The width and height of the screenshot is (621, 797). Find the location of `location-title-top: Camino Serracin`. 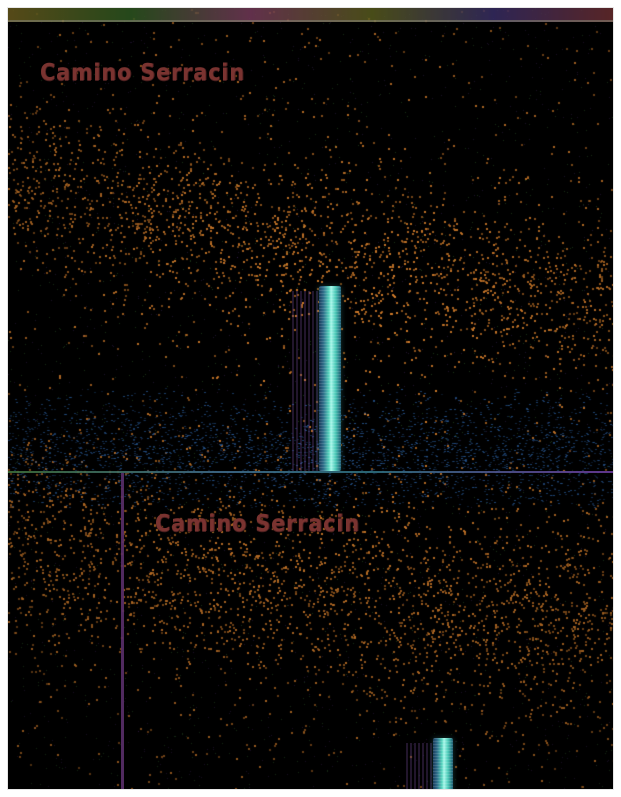

location-title-top: Camino Serracin is located at coordinates (142, 73).